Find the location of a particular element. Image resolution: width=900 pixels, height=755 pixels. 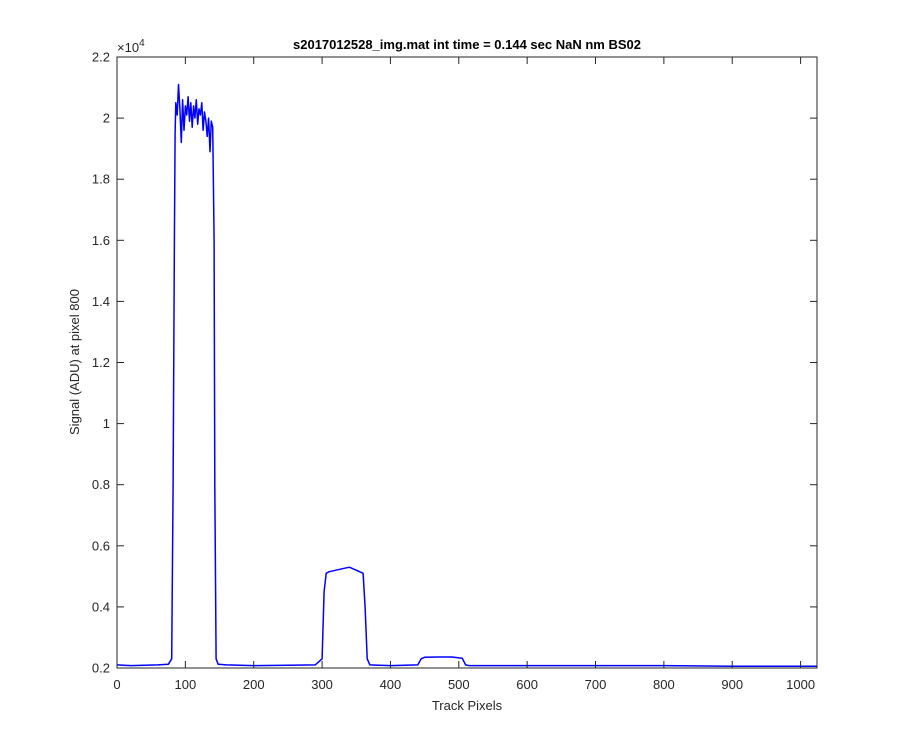

x-axis-label: Track Pixels is located at coordinates (467, 705).